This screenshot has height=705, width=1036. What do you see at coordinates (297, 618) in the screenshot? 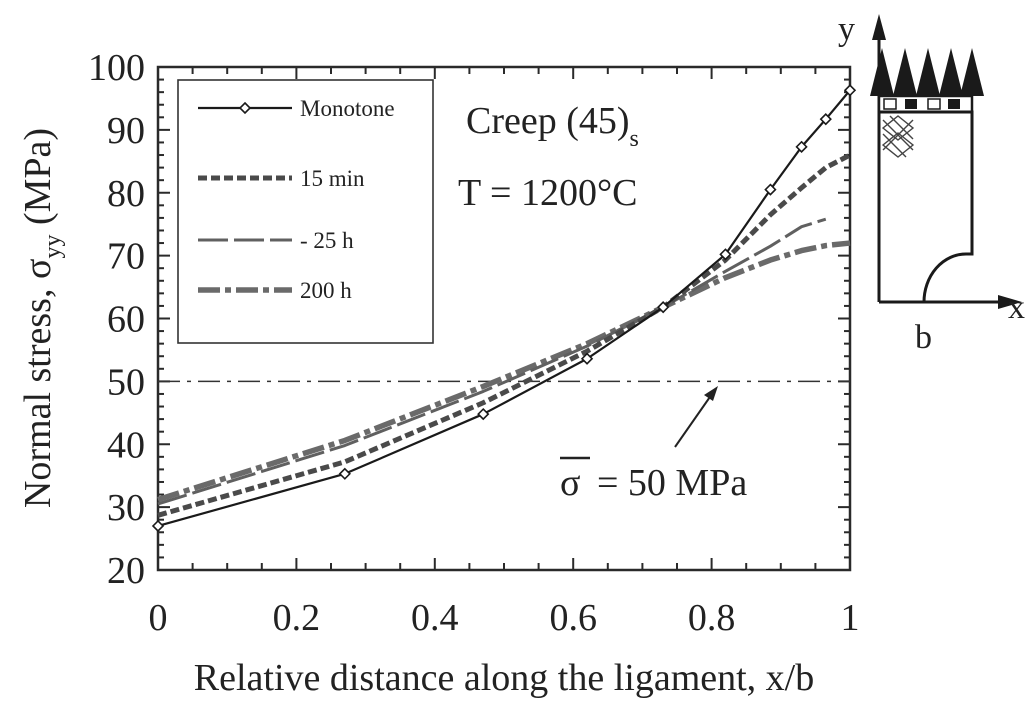
I see `x-tick-label: 0.2` at bounding box center [297, 618].